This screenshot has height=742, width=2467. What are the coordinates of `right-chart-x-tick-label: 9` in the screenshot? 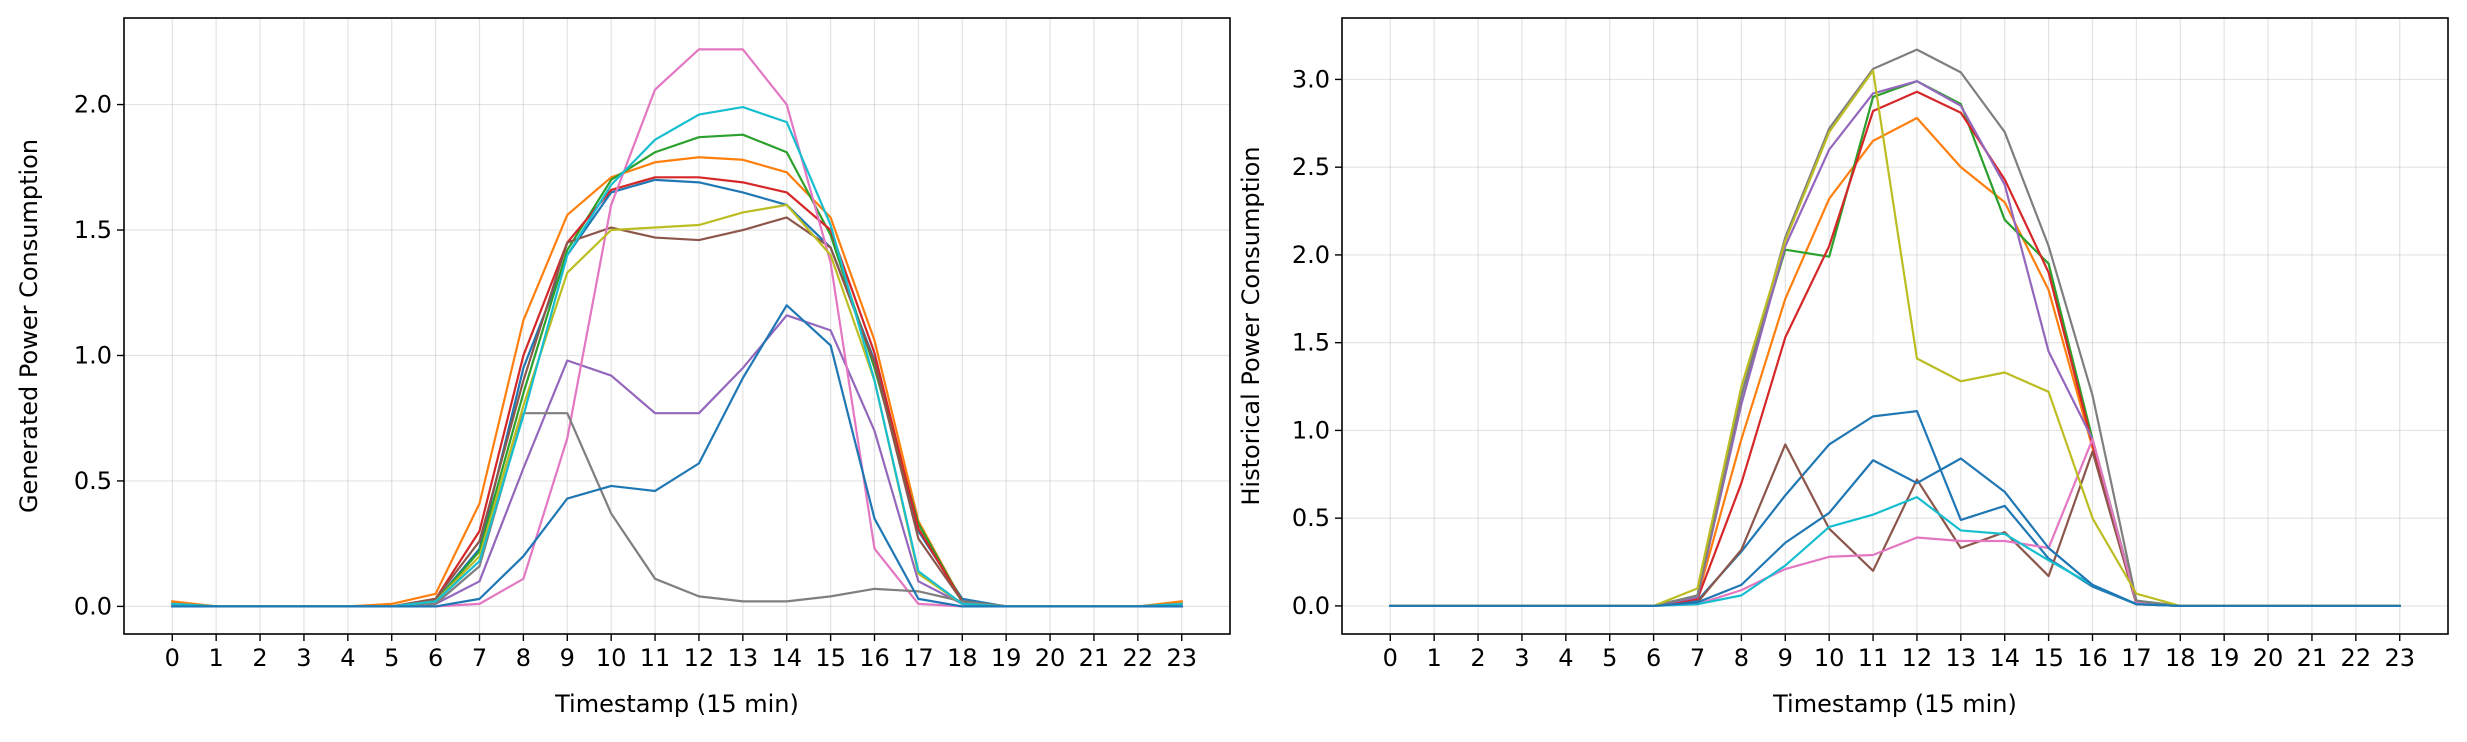 It's located at (1785, 658).